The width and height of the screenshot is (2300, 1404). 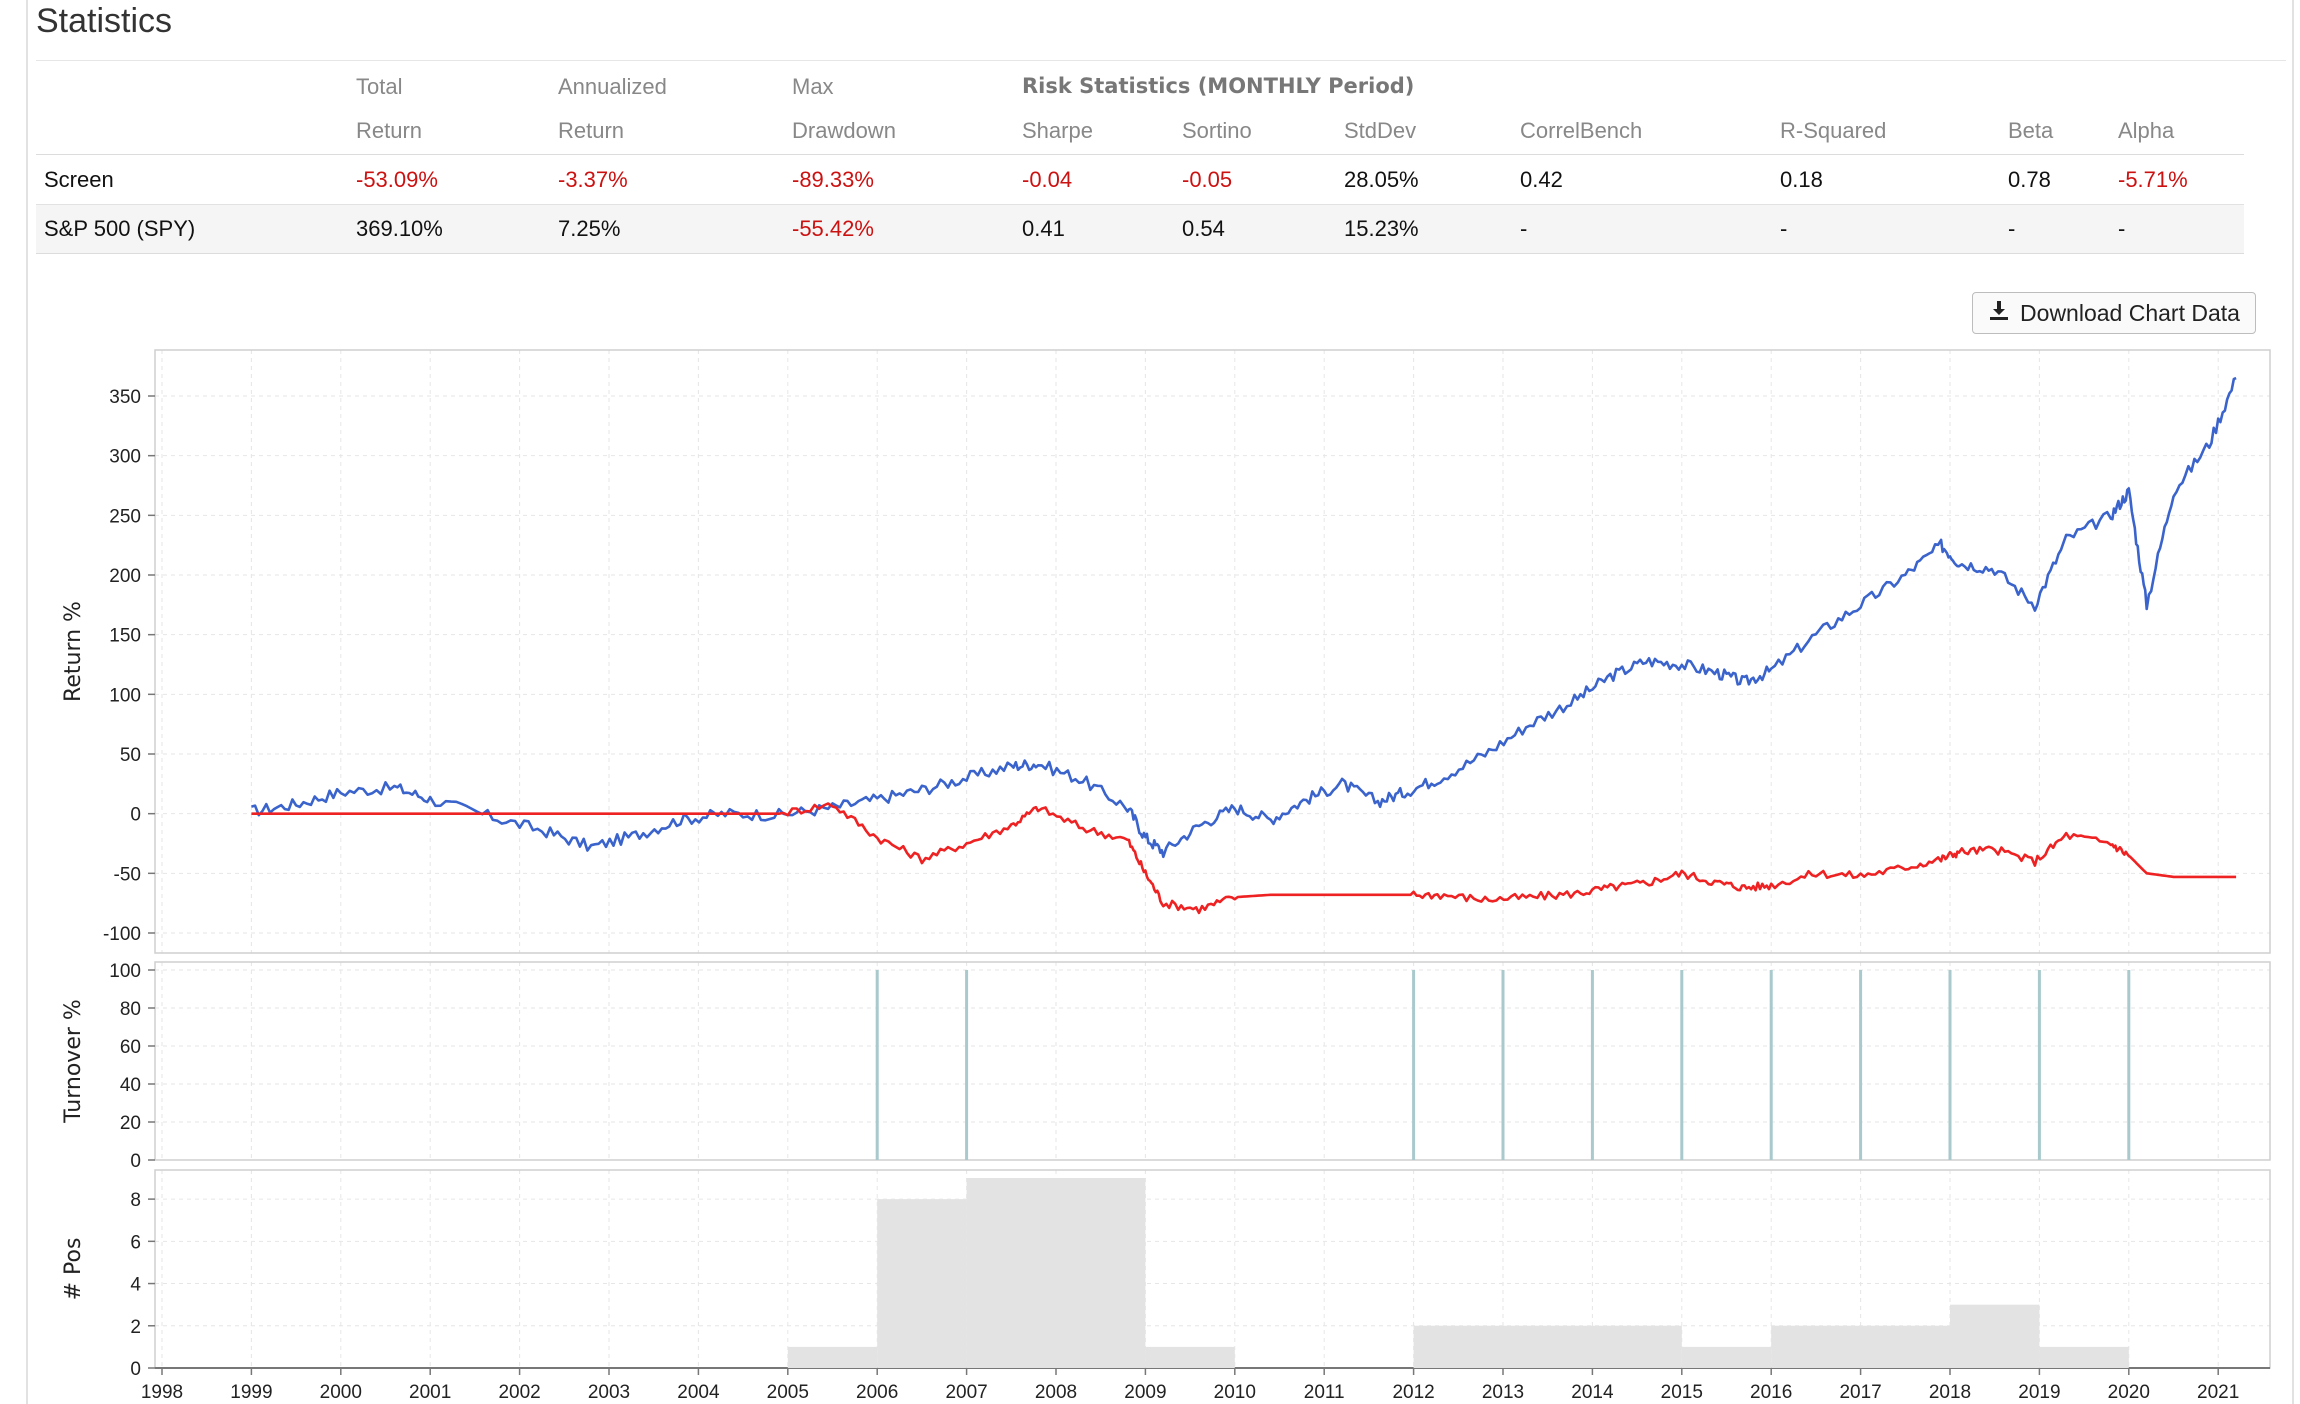 What do you see at coordinates (1203, 228) in the screenshot?
I see `cell-sortino: 0.54` at bounding box center [1203, 228].